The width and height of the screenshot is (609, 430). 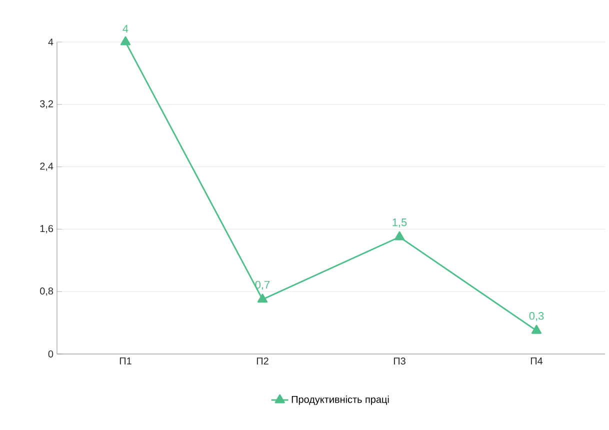 What do you see at coordinates (46, 104) in the screenshot?
I see `y-tick-label: 3,2` at bounding box center [46, 104].